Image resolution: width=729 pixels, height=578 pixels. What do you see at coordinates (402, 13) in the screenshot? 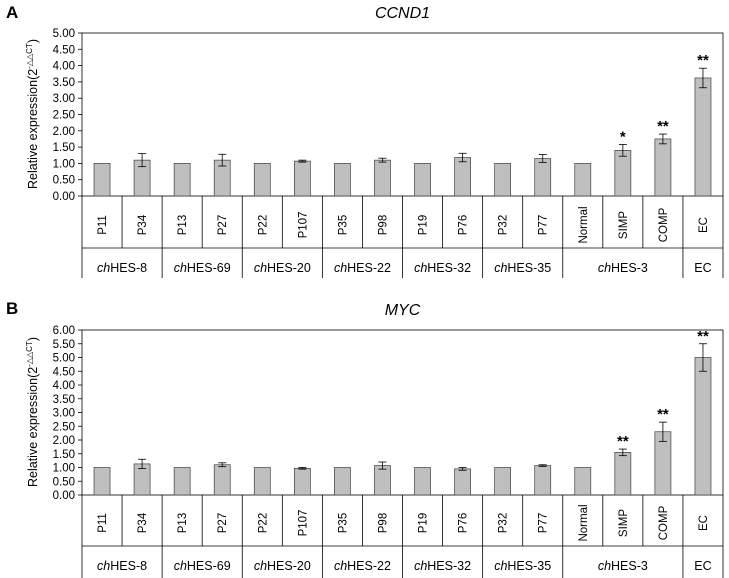
I see `chart-title: CCND1` at bounding box center [402, 13].